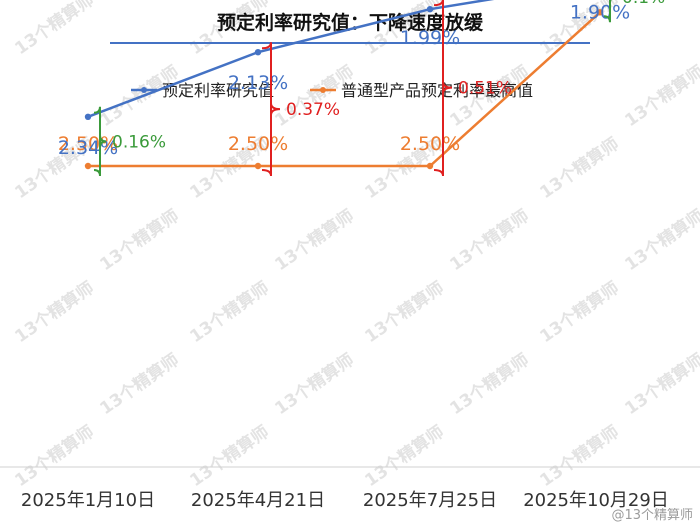  I want to click on data-label: 1.90%, so click(600, 13).